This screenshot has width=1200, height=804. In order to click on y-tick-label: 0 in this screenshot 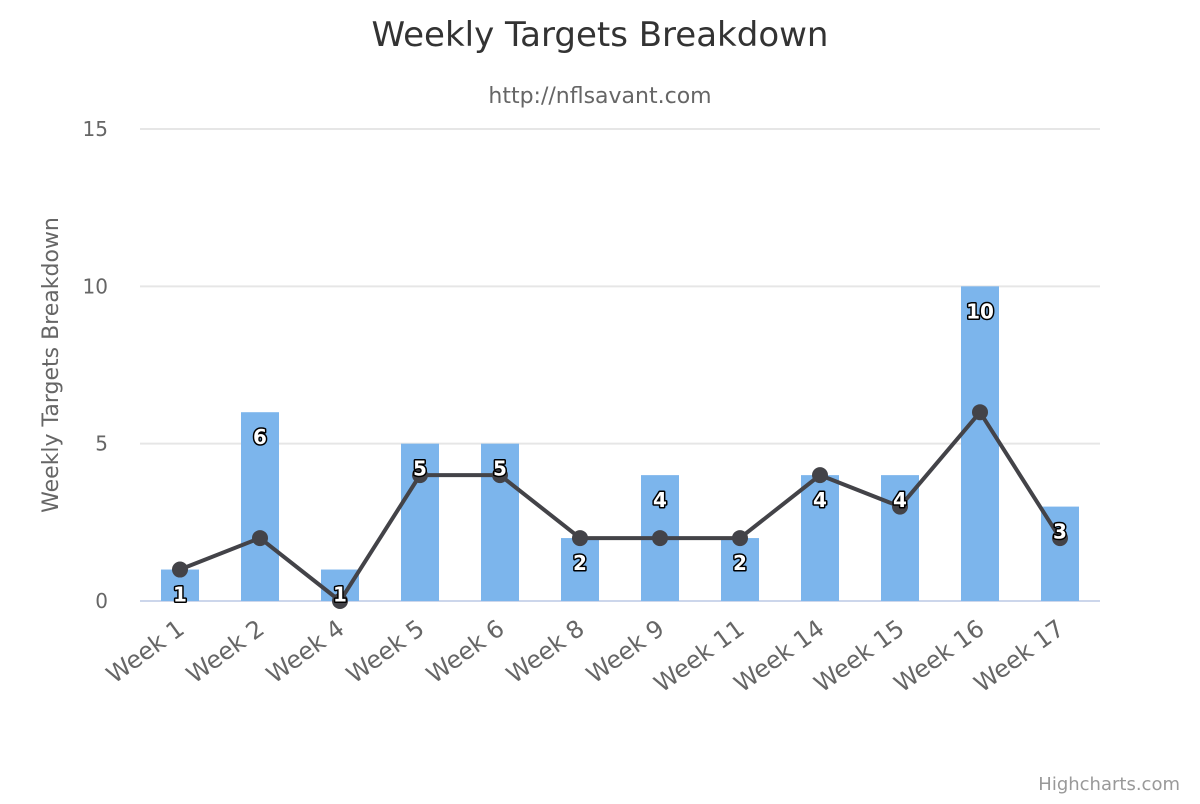, I will do `click(101, 601)`.